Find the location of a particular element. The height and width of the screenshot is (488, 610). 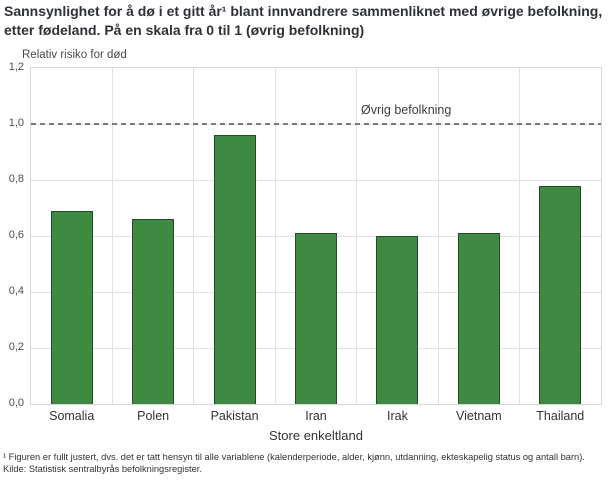

x-category-label-irak: Irak is located at coordinates (397, 416).